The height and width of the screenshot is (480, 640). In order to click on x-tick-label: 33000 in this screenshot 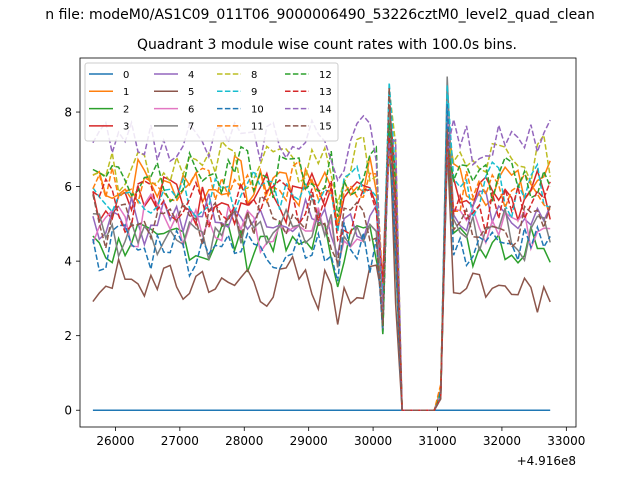, I will do `click(566, 441)`.